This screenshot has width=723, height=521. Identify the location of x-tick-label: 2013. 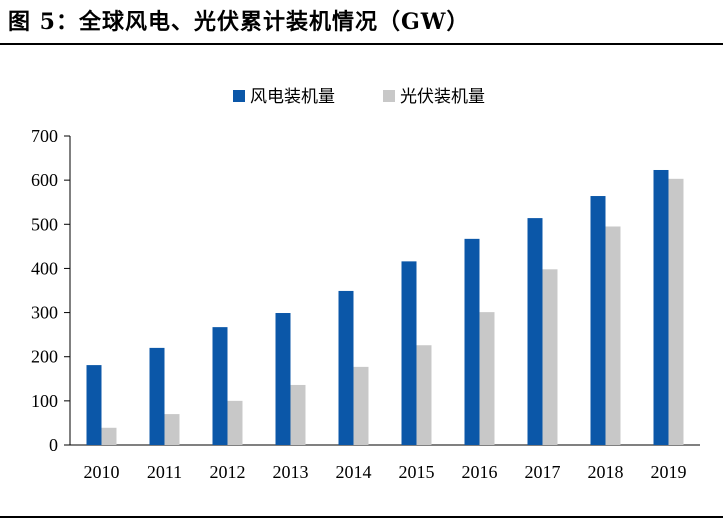
(291, 472).